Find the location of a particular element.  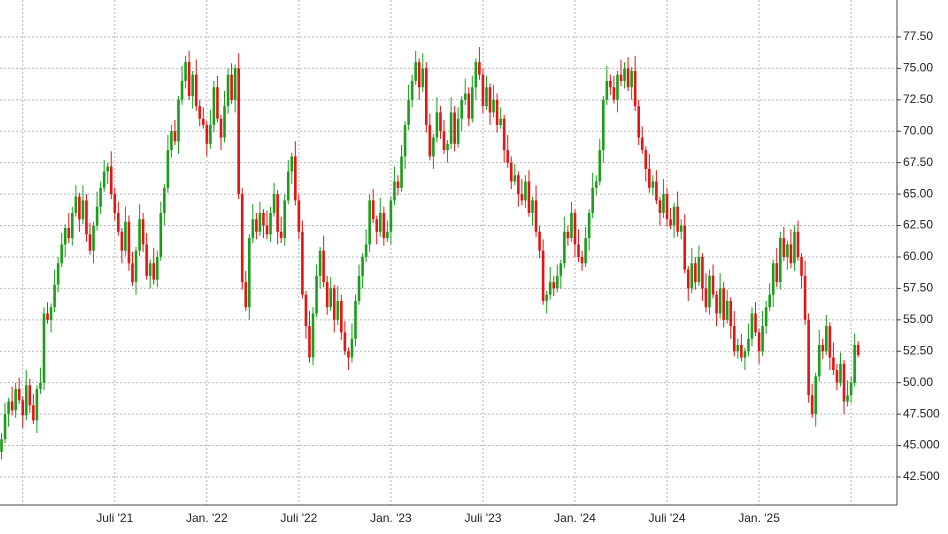

y-tick-label: 57.50 is located at coordinates (918, 288).